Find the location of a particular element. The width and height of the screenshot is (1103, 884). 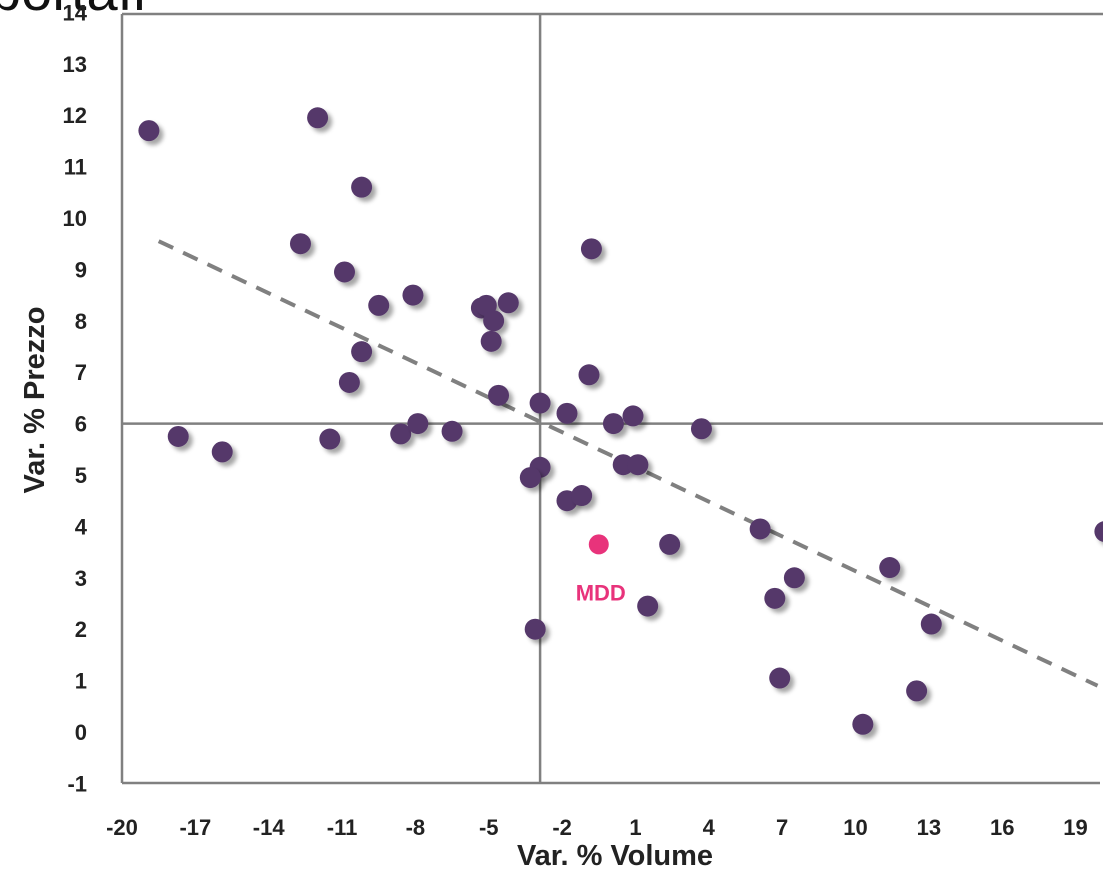

y-tick-label: 13 is located at coordinates (75, 64).